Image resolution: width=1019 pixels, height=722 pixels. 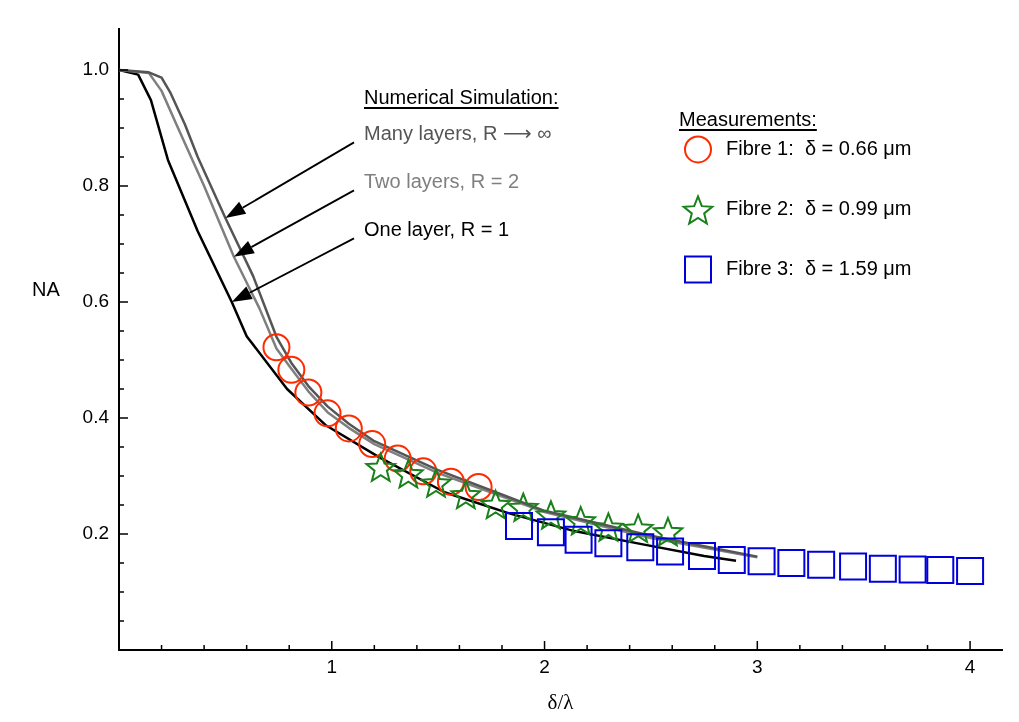 What do you see at coordinates (819, 147) in the screenshot?
I see `legend-label: Fibre 1: δ = 0.66 μm` at bounding box center [819, 147].